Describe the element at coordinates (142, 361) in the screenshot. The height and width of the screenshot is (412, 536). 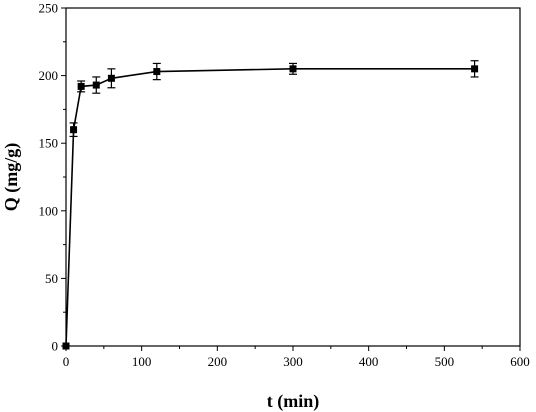
I see `x-tick-label: 100` at that location.